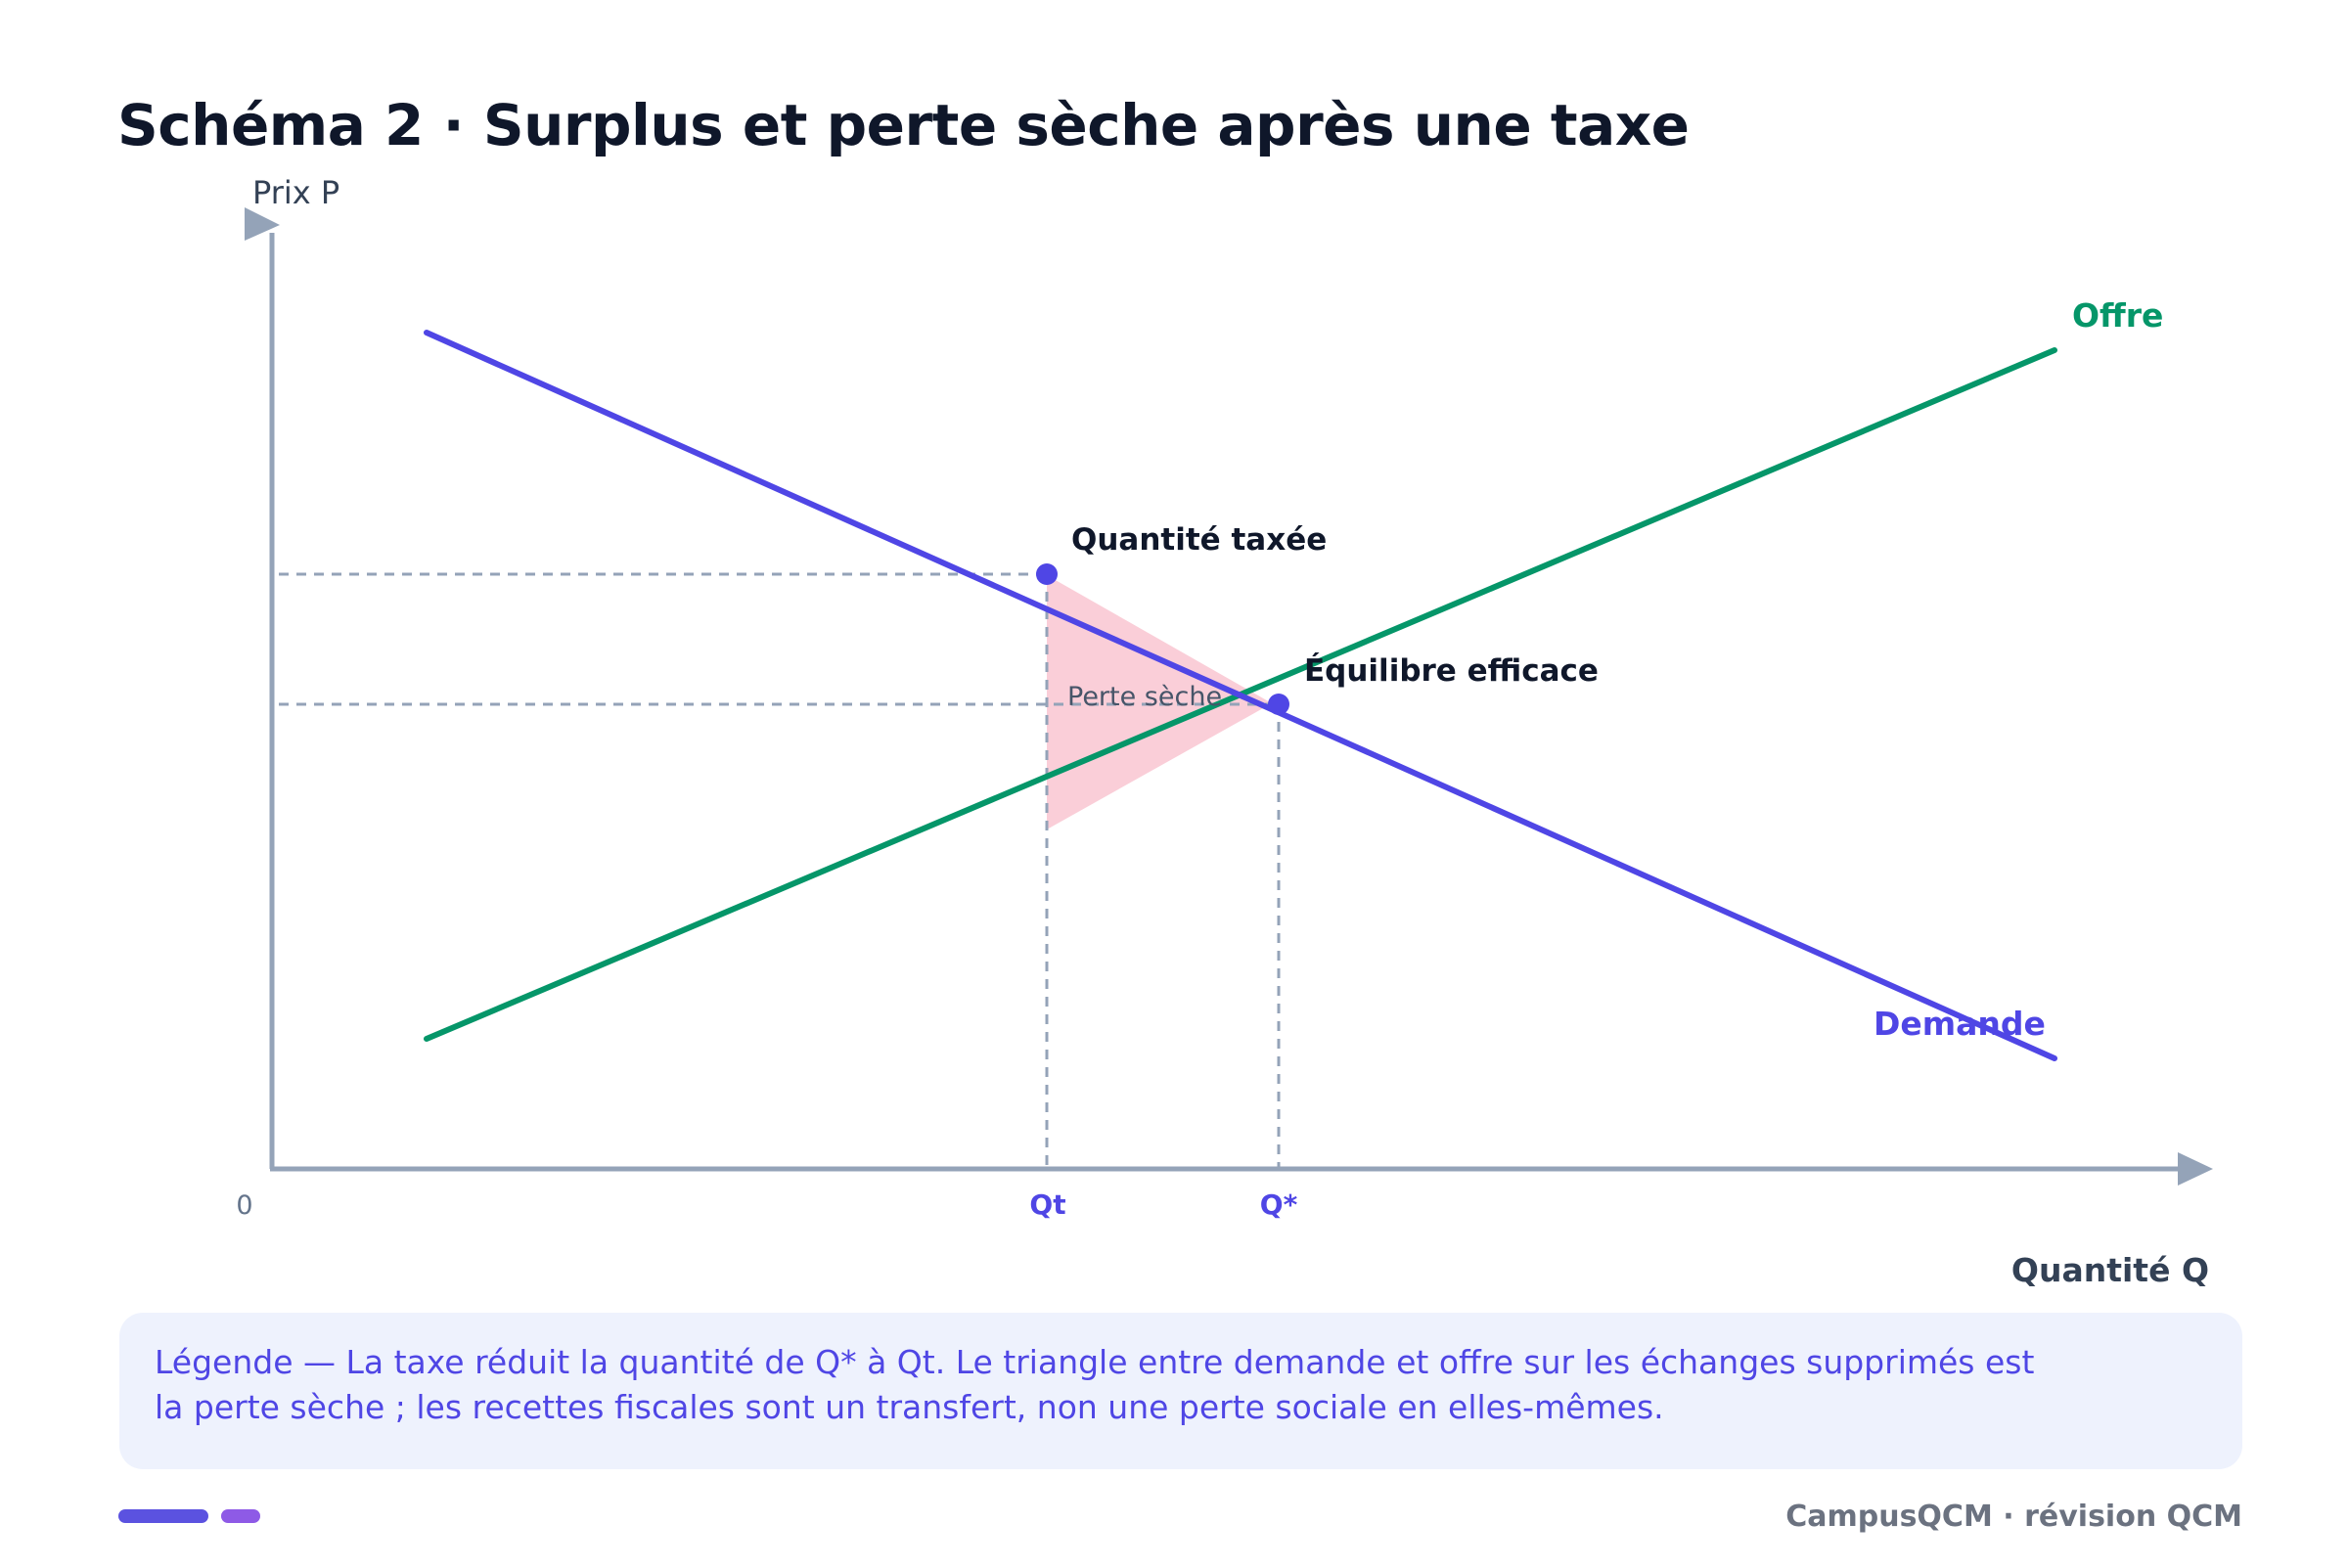 This screenshot has height=1568, width=2348. I want to click on x-axis-arrow, so click(2195, 1169).